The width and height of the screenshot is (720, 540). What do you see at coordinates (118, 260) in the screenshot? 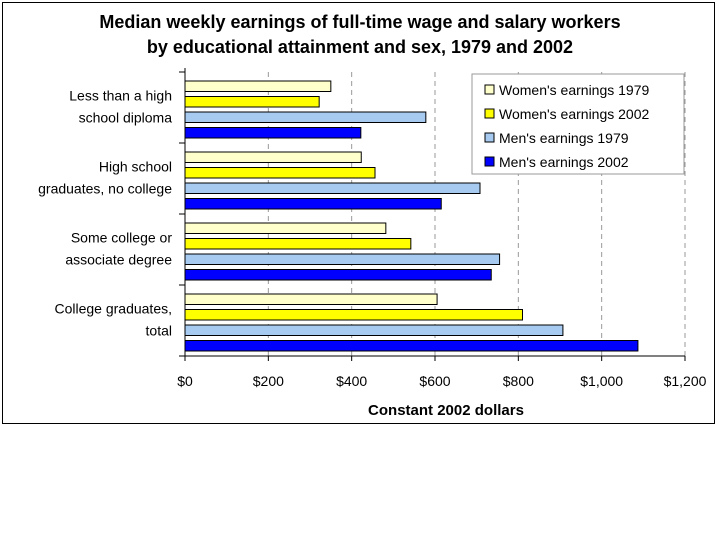
I see `category-label: associate degree` at bounding box center [118, 260].